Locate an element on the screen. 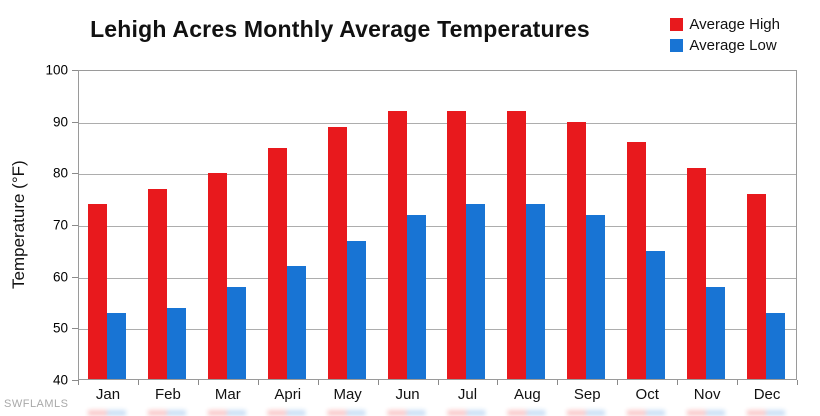 The image size is (820, 416). y-axis-title: Temperature (°F) is located at coordinates (18, 225).